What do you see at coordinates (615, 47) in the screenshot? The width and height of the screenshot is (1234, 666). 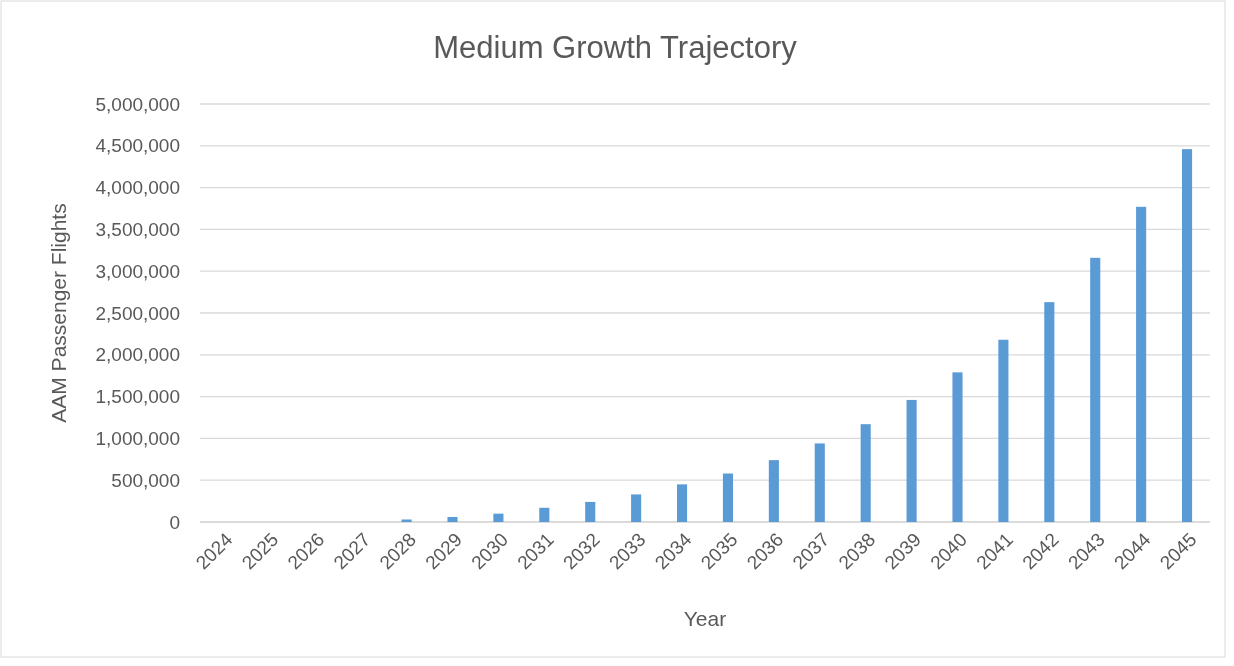 I see `chart-title: Medium Growth Trajectory` at bounding box center [615, 47].